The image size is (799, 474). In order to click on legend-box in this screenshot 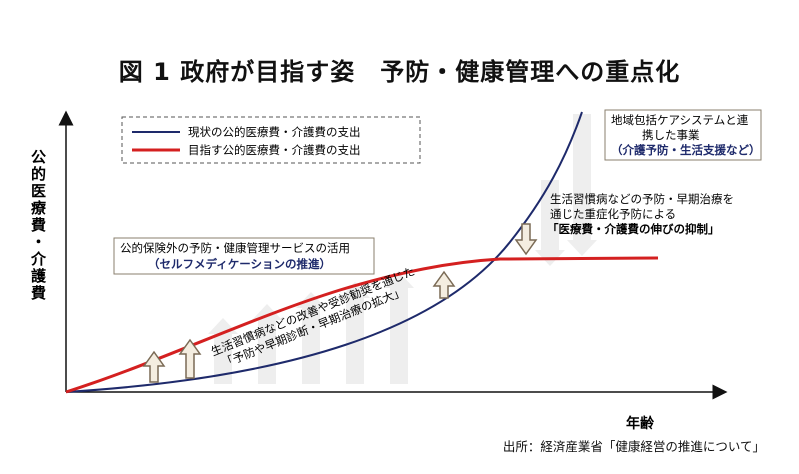, I will do `click(271, 140)`.